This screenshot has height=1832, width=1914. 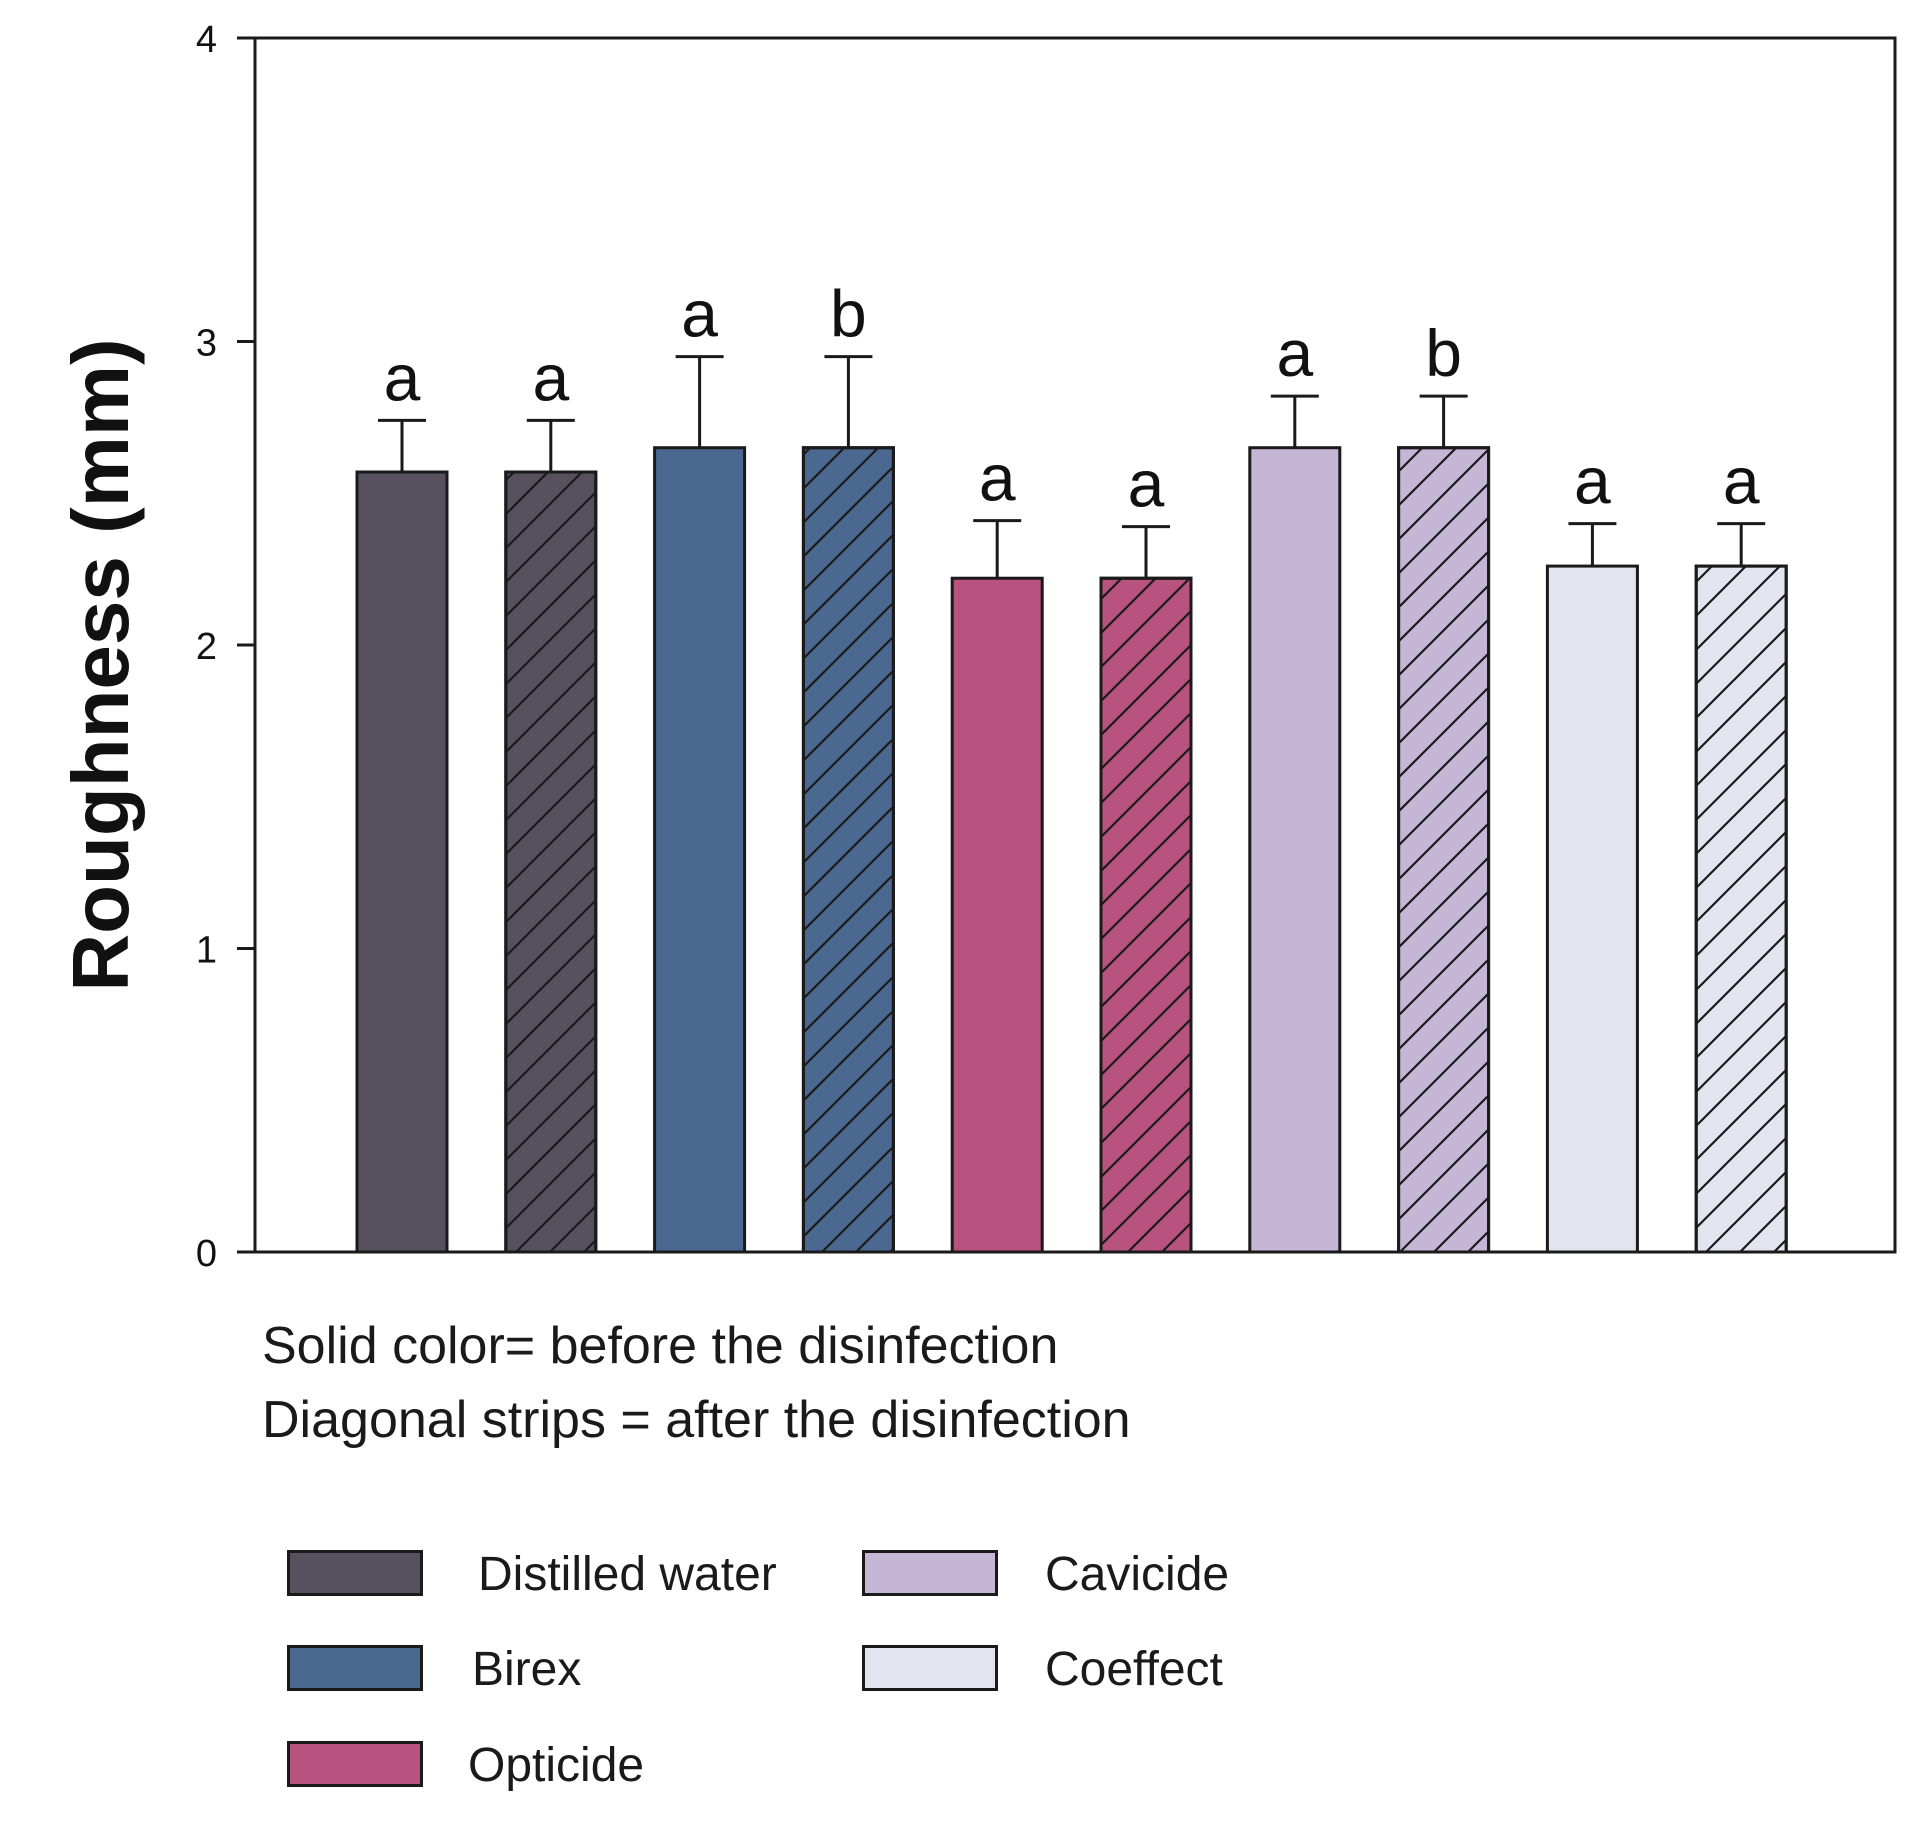 I want to click on legend-swatch-distilled-water, so click(x=355, y=1573).